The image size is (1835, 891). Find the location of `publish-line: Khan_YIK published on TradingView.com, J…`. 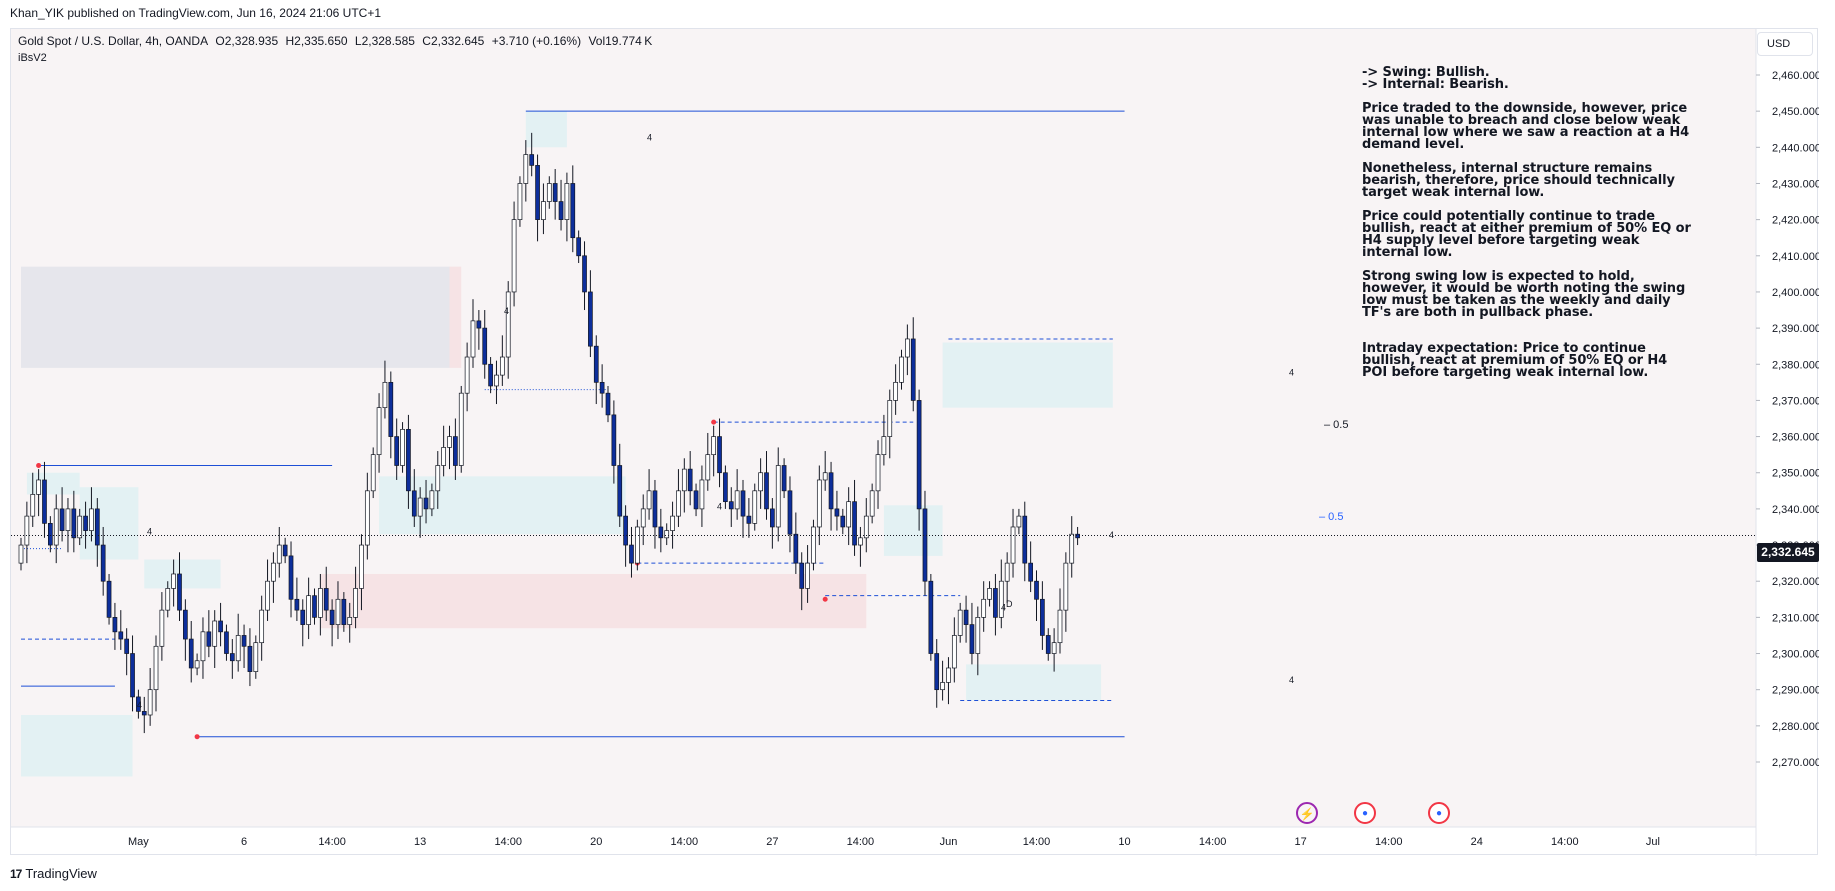

publish-line: Khan_YIK published on TradingView.com, J… is located at coordinates (196, 13).